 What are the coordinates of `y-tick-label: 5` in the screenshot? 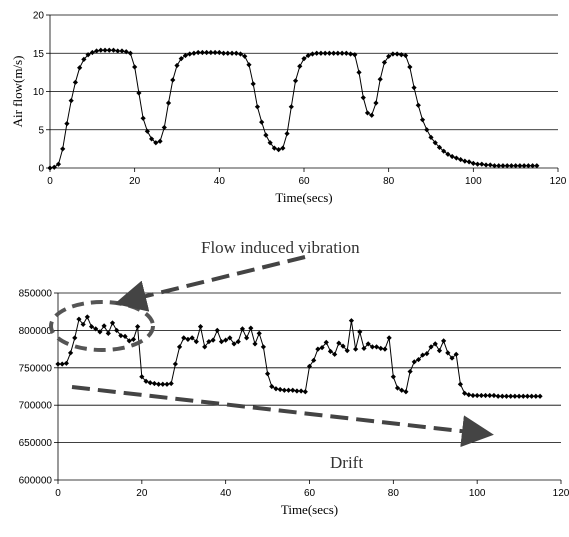 It's located at (41, 130).